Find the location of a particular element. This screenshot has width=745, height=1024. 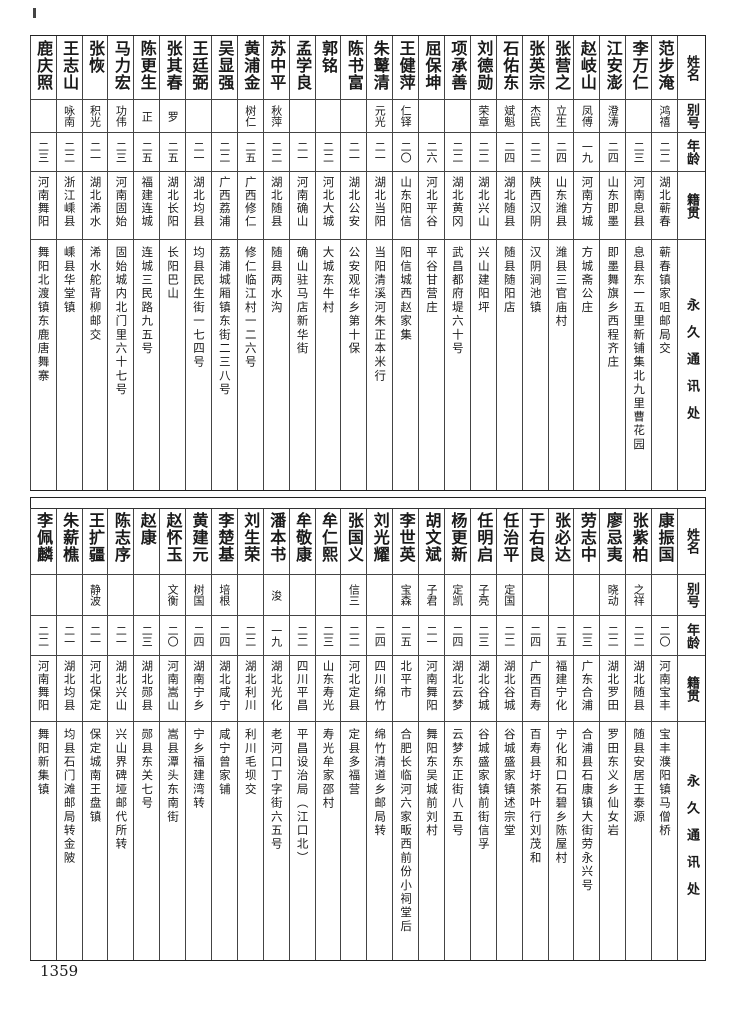

person-column: 屈保坤 二六 河北平谷 平谷甘营庄 is located at coordinates (431, 263).